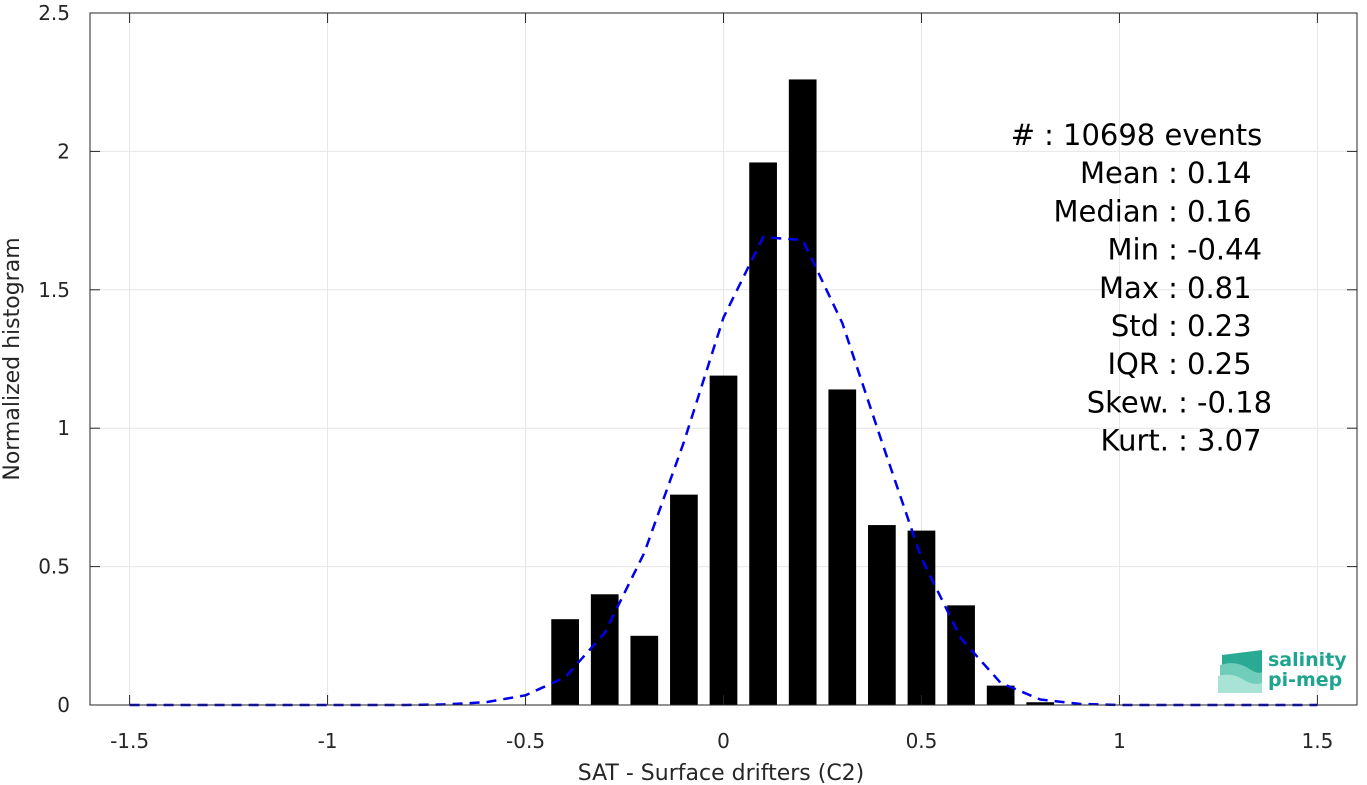 The height and width of the screenshot is (785, 1367). What do you see at coordinates (1219, 173) in the screenshot?
I see `stat-value: 0.14` at bounding box center [1219, 173].